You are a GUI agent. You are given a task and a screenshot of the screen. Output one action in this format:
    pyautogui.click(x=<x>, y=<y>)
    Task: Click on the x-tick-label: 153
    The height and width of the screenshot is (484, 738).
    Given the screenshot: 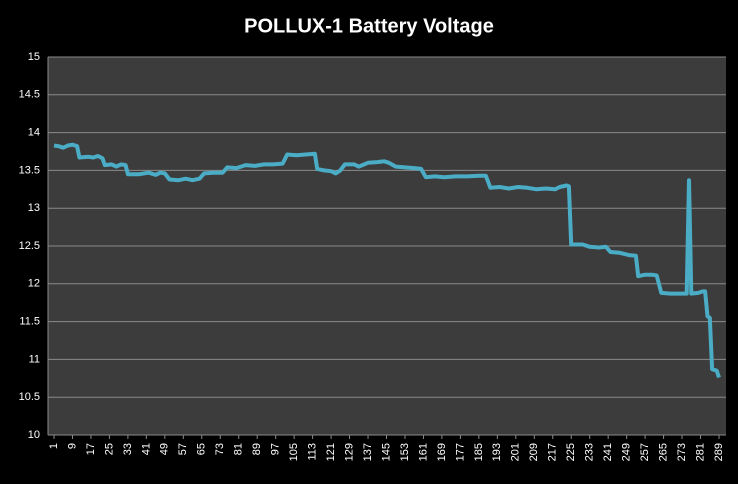 What is the action you would take?
    pyautogui.click(x=405, y=452)
    